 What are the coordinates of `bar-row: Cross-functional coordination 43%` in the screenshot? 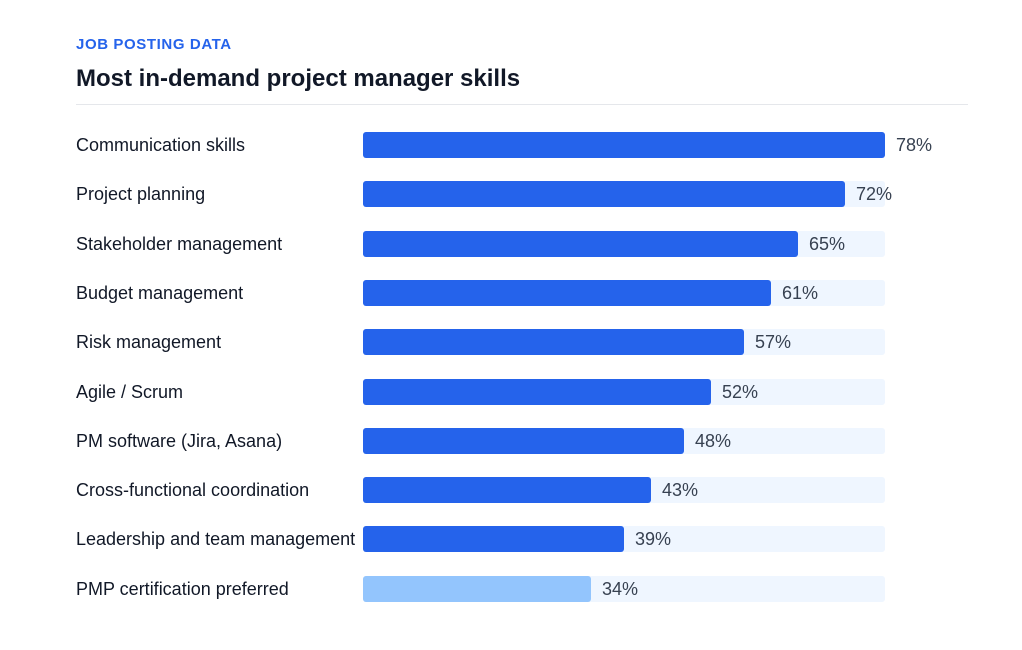 It's located at (522, 490).